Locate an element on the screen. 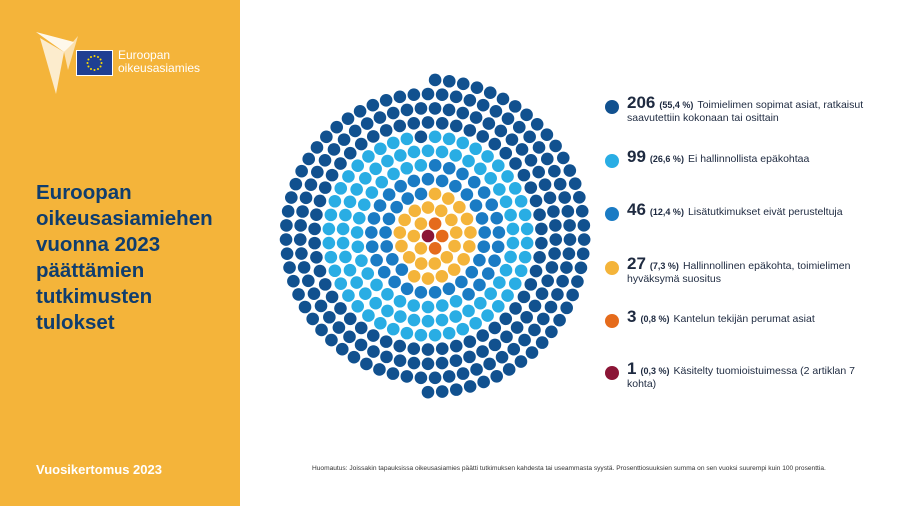 This screenshot has width=900, height=506. legend-percent: (0,8 %) is located at coordinates (655, 319).